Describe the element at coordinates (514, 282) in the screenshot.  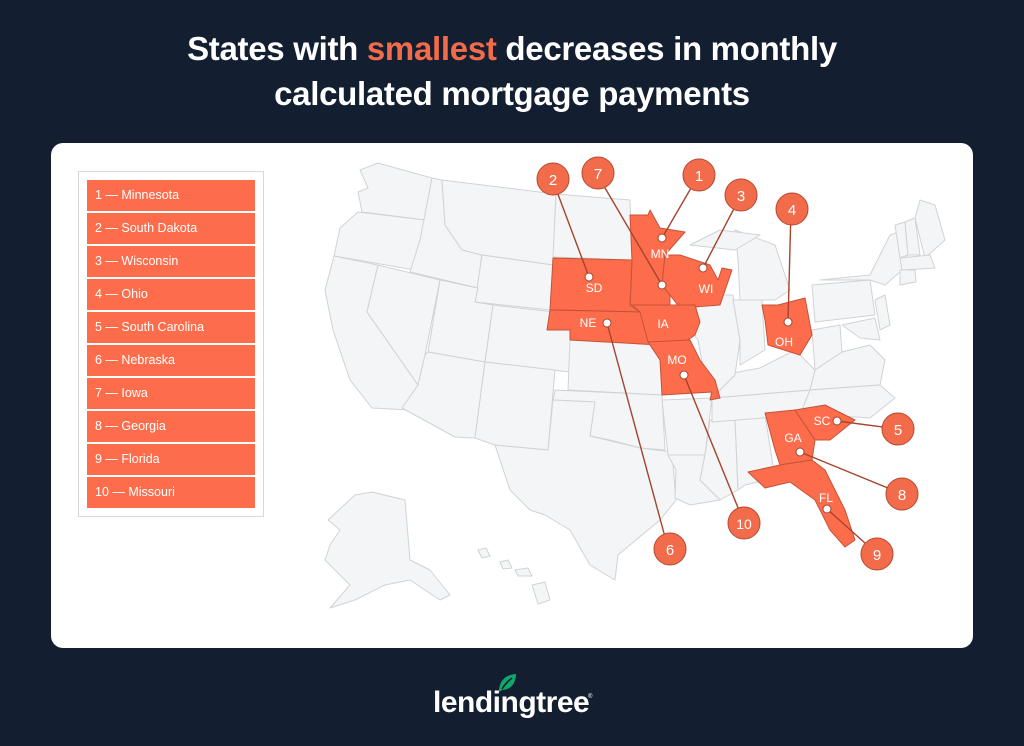
I see `state-WY` at that location.